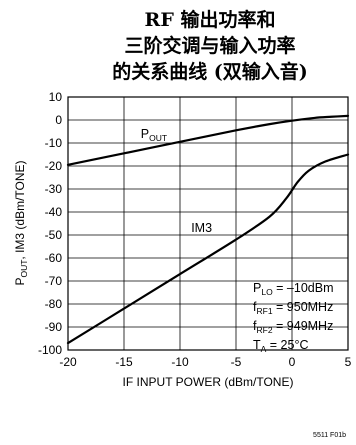  What do you see at coordinates (54, 304) in the screenshot?
I see `y-tick-label: -80` at bounding box center [54, 304].